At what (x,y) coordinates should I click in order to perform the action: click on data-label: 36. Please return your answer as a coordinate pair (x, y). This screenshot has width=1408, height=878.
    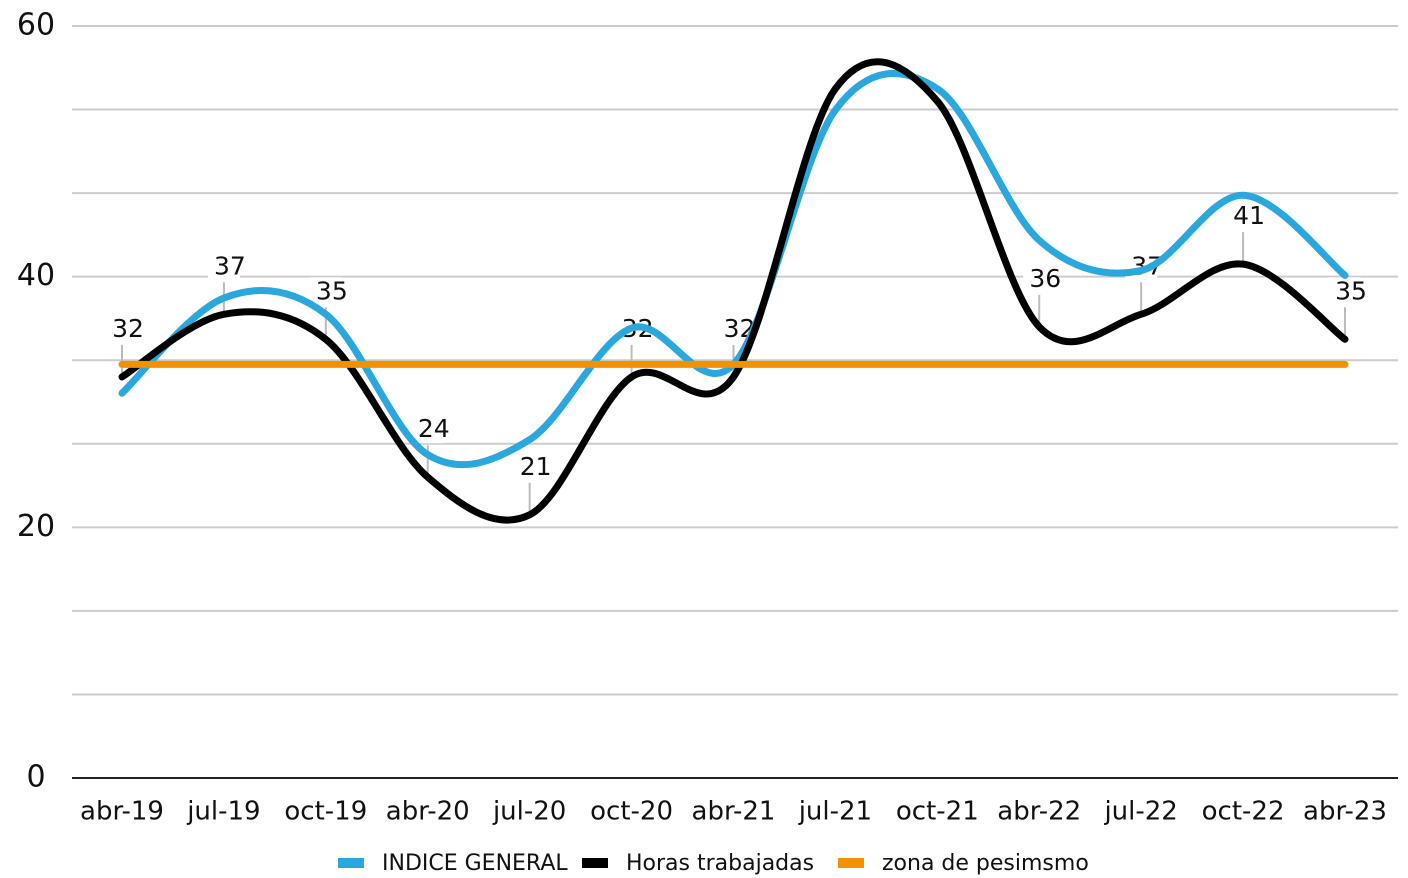
    Looking at the image, I should click on (1045, 278).